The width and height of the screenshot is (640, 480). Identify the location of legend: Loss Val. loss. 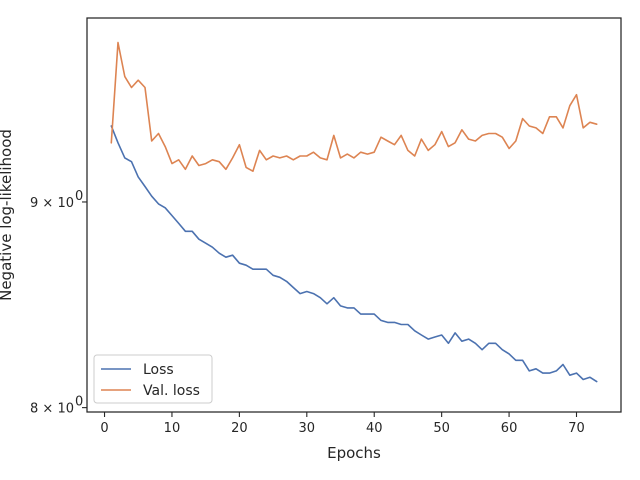
(153, 379).